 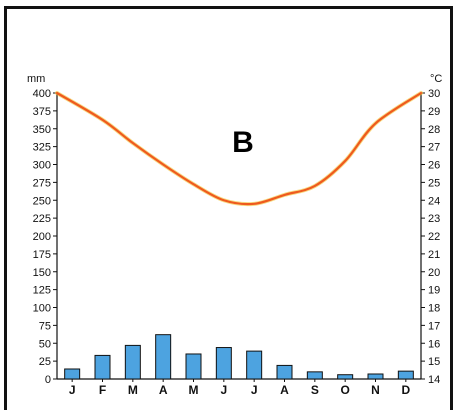 I want to click on left-tick-label: 375, so click(x=42, y=112).